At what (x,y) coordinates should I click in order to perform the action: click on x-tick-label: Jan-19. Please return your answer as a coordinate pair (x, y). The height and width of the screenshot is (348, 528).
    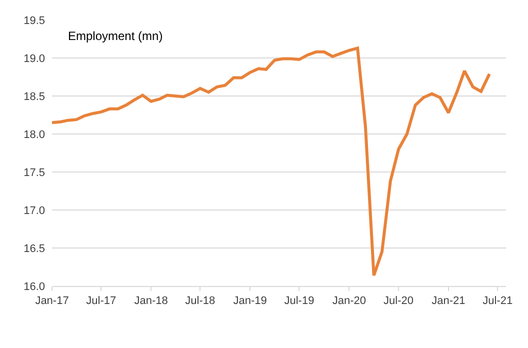
    Looking at the image, I should click on (250, 301).